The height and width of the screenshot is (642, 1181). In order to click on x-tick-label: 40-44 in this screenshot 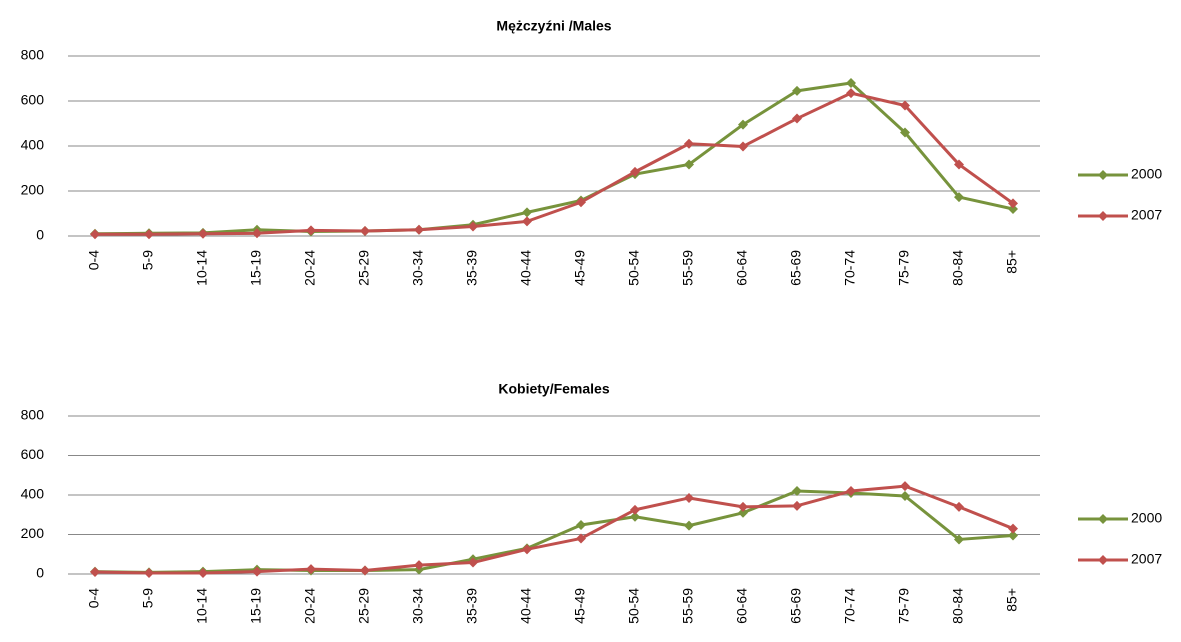, I will do `click(526, 606)`.